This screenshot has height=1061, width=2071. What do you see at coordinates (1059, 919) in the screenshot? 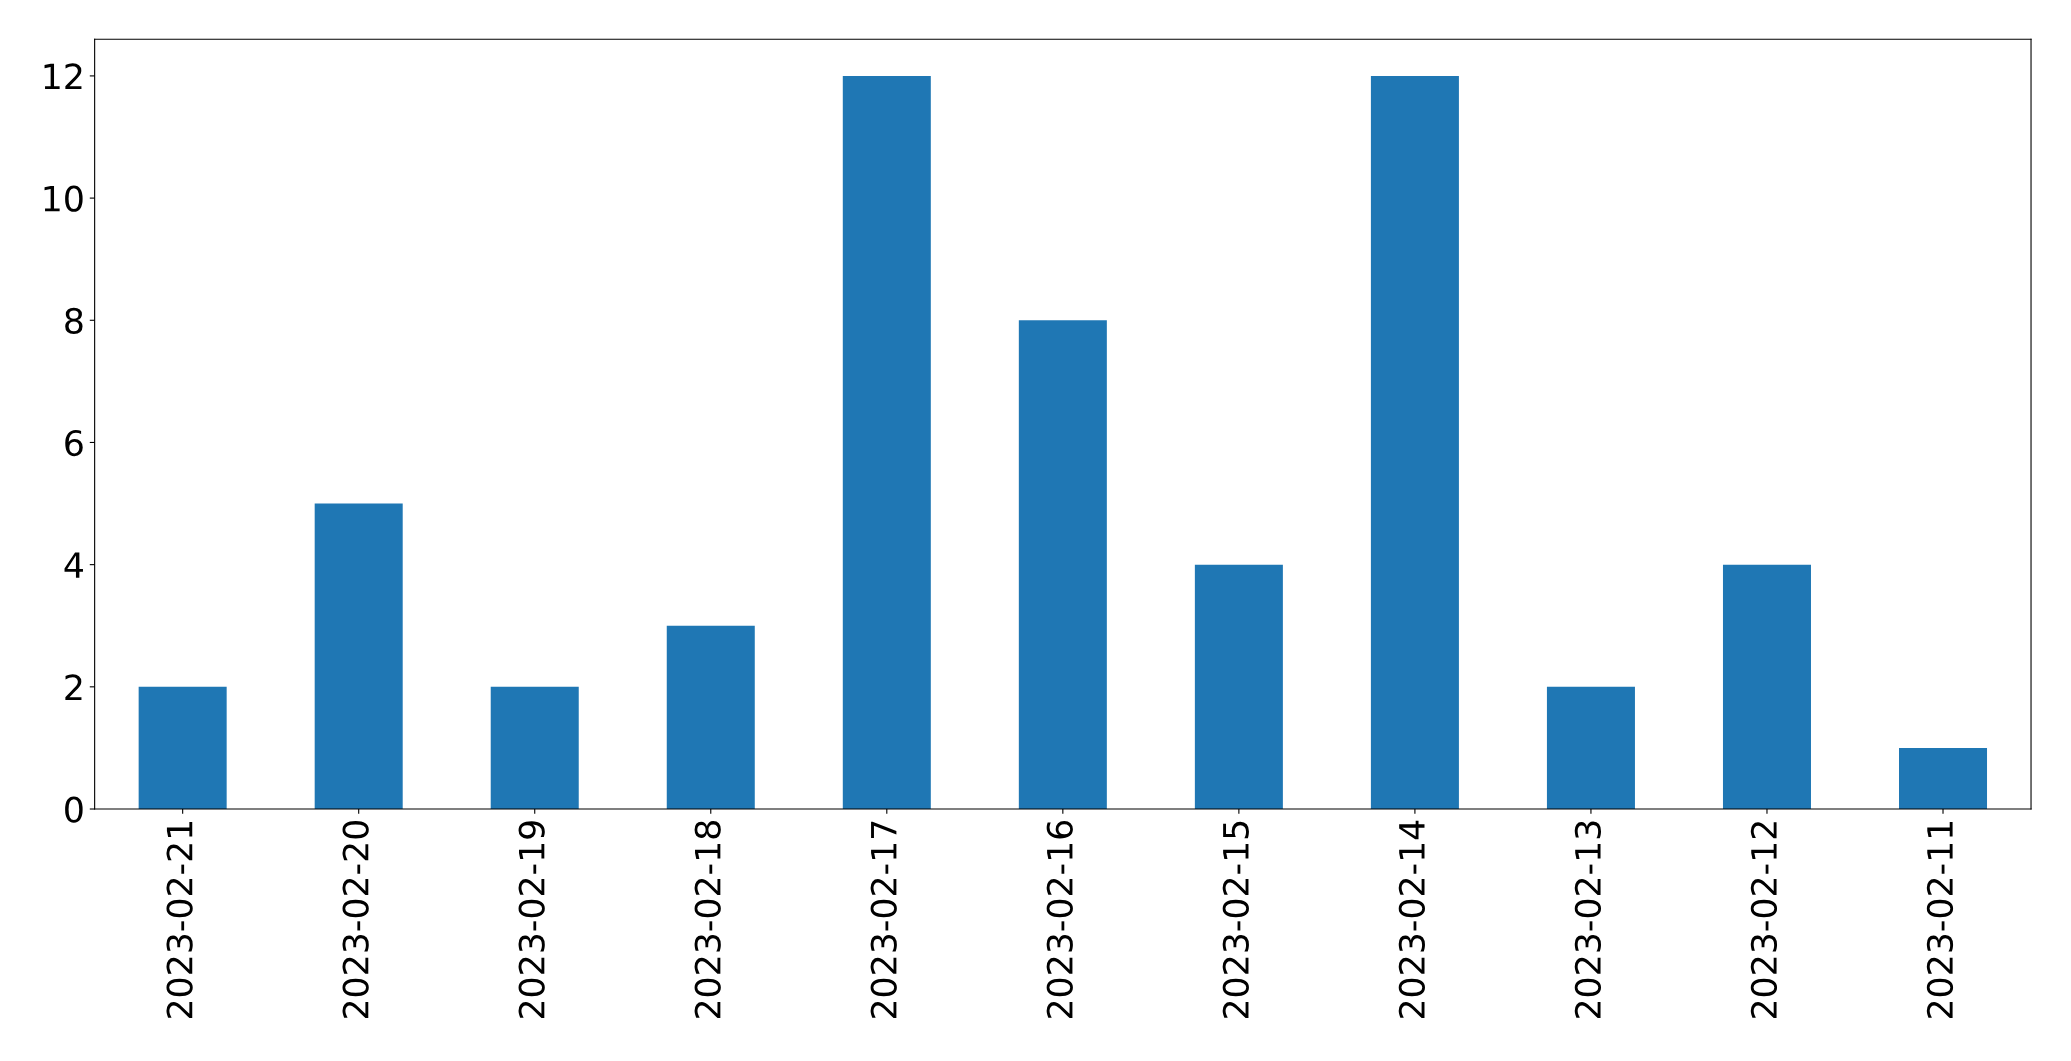
I see `x-tick-label: 2023-02-16` at bounding box center [1059, 919].